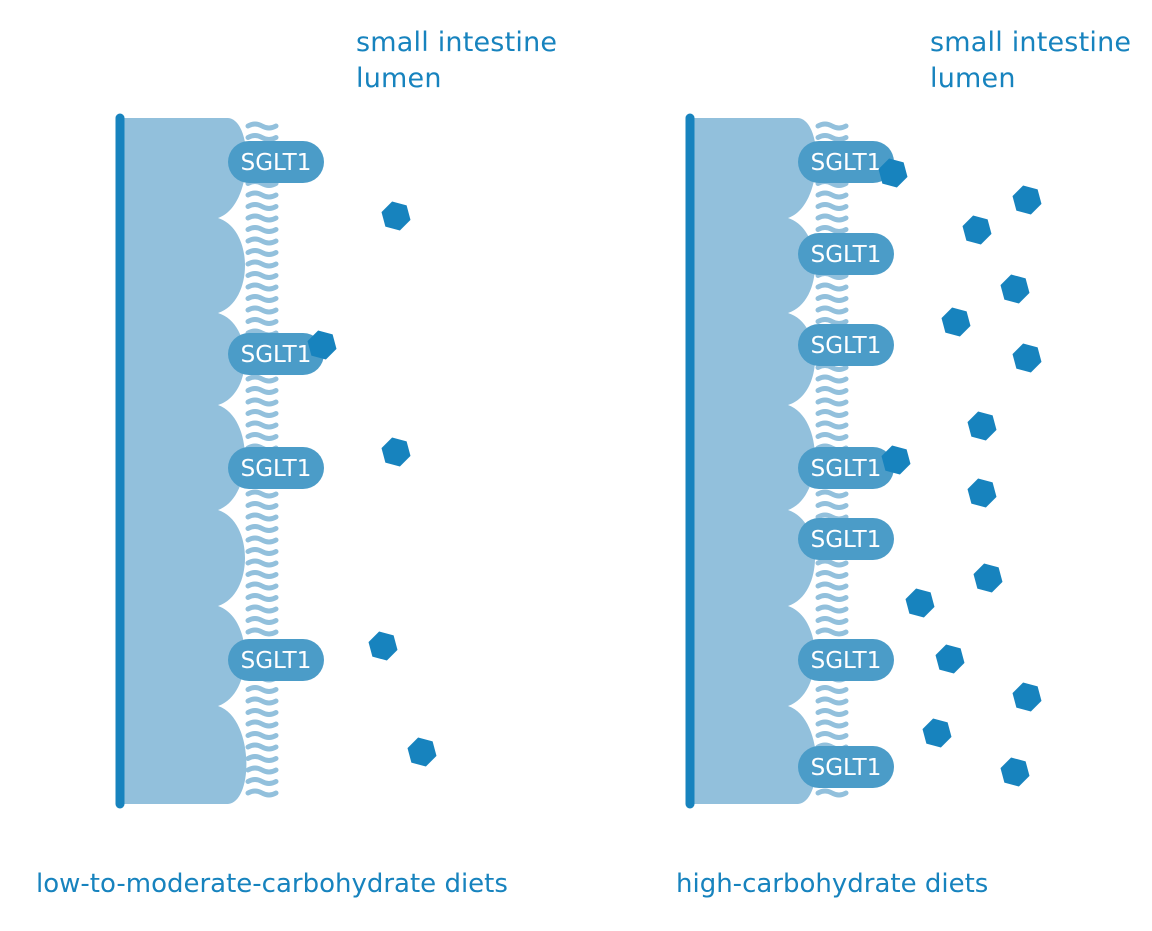  What do you see at coordinates (276, 411) in the screenshot?
I see `sglt1-transporters-left: SGLT1 SGLT1 SGLT1 SGLT1` at bounding box center [276, 411].